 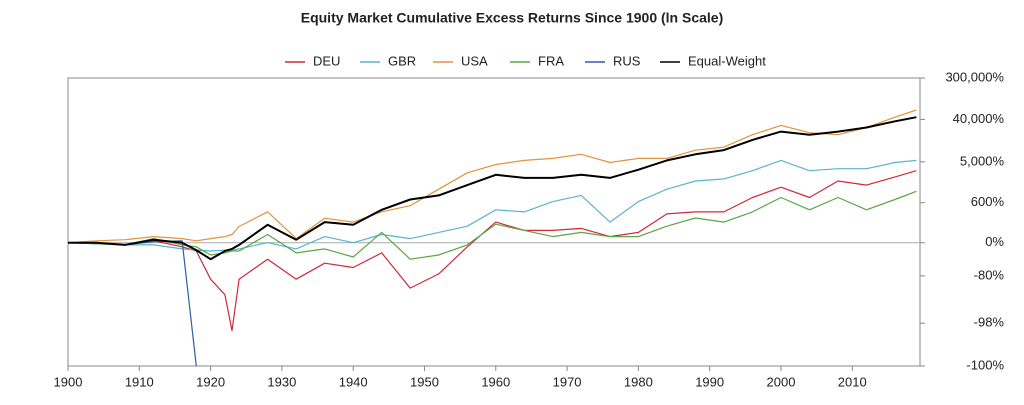 What do you see at coordinates (495, 381) in the screenshot?
I see `x-tick-label: 1960` at bounding box center [495, 381].